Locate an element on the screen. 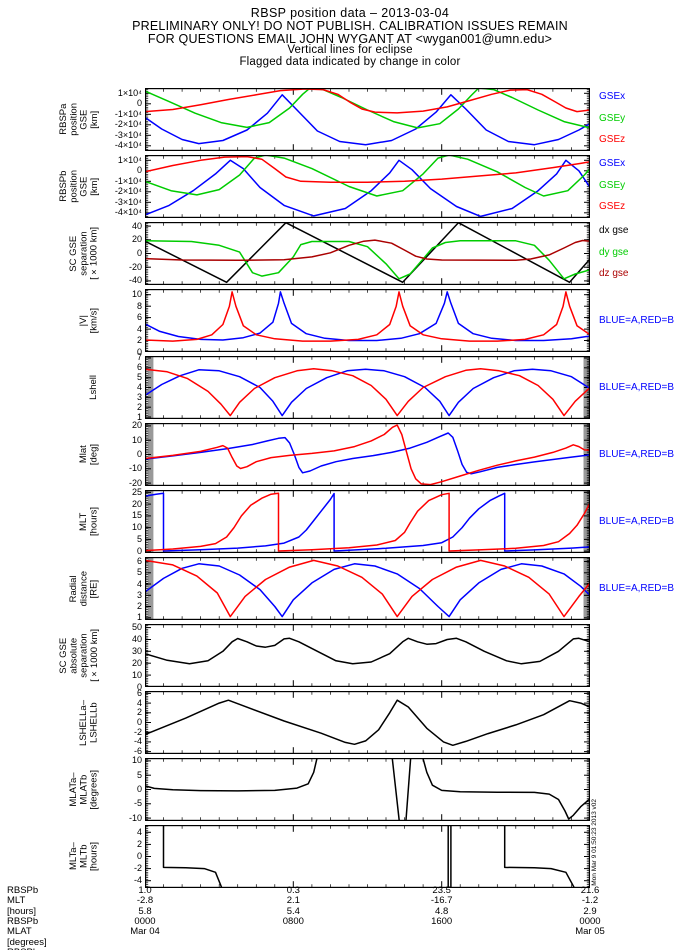  legend-velocity-magnitude-0: BLUE=A,RED=B is located at coordinates (637, 320).